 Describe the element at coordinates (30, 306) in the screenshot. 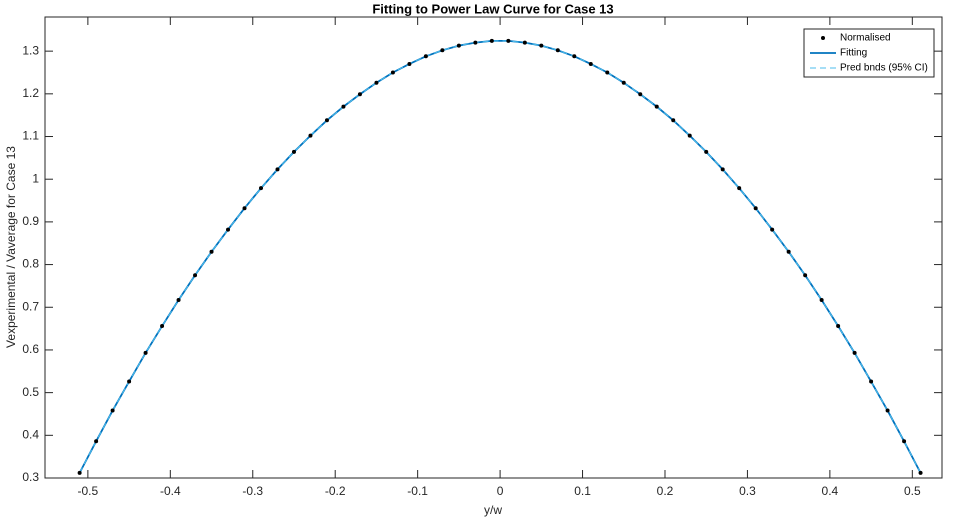

I see `y-tick-label: 0.7` at that location.